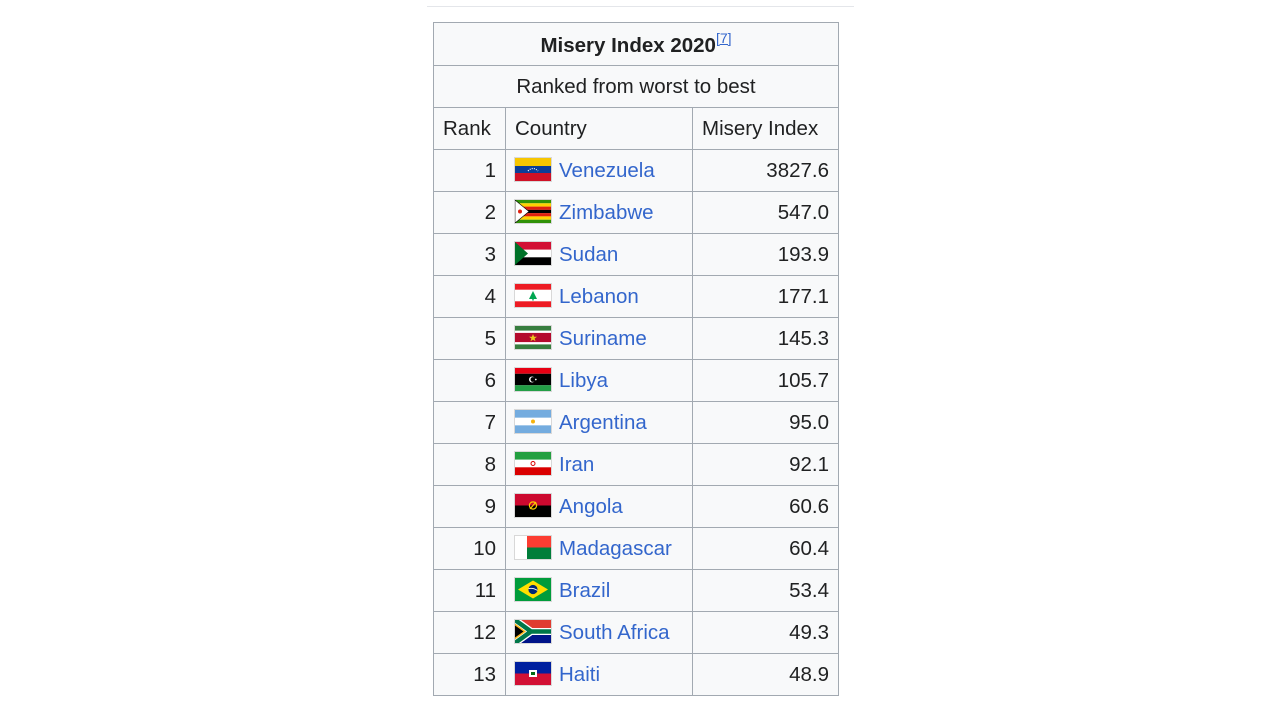 This screenshot has height=720, width=1280. What do you see at coordinates (765, 212) in the screenshot?
I see `value-cell: 547.0` at bounding box center [765, 212].